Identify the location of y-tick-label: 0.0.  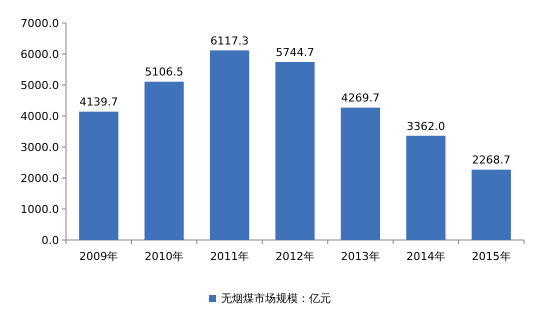
(50, 240).